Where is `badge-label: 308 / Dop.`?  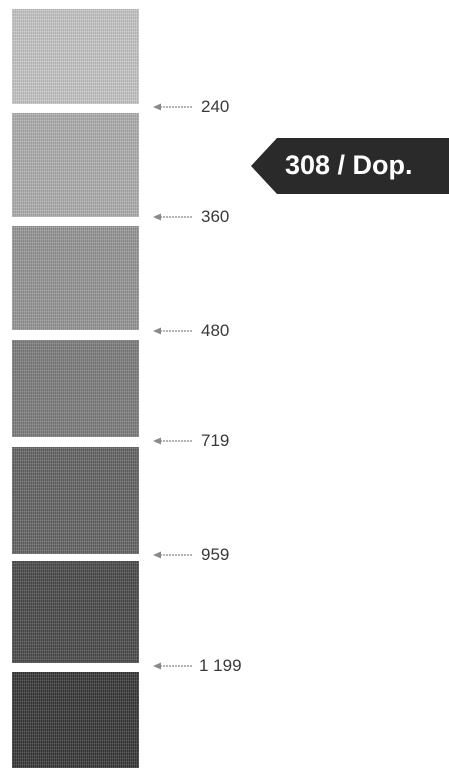
badge-label: 308 / Dop. is located at coordinates (349, 165).